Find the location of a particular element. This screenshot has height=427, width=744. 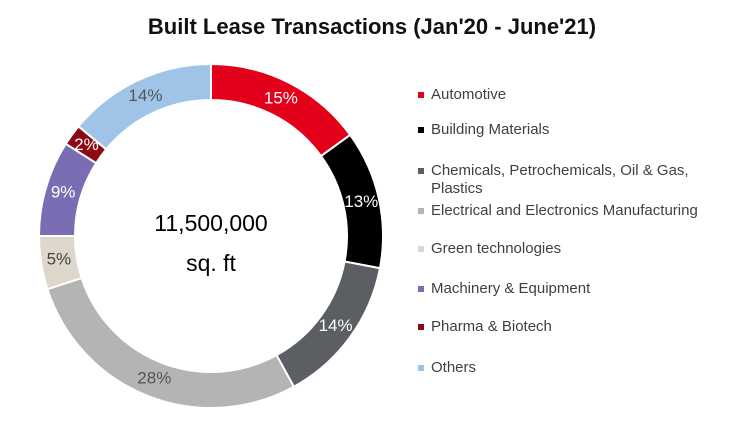

legend-item: Automotive is located at coordinates (573, 95).